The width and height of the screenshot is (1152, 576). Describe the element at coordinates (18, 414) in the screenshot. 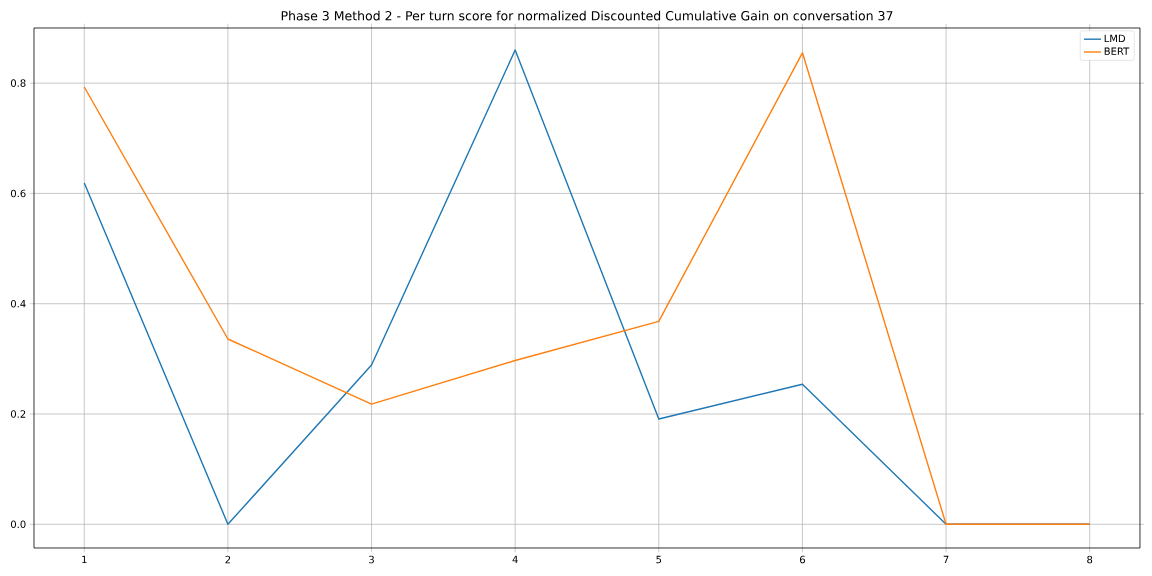

I see `y-tick-label: 0.2` at that location.